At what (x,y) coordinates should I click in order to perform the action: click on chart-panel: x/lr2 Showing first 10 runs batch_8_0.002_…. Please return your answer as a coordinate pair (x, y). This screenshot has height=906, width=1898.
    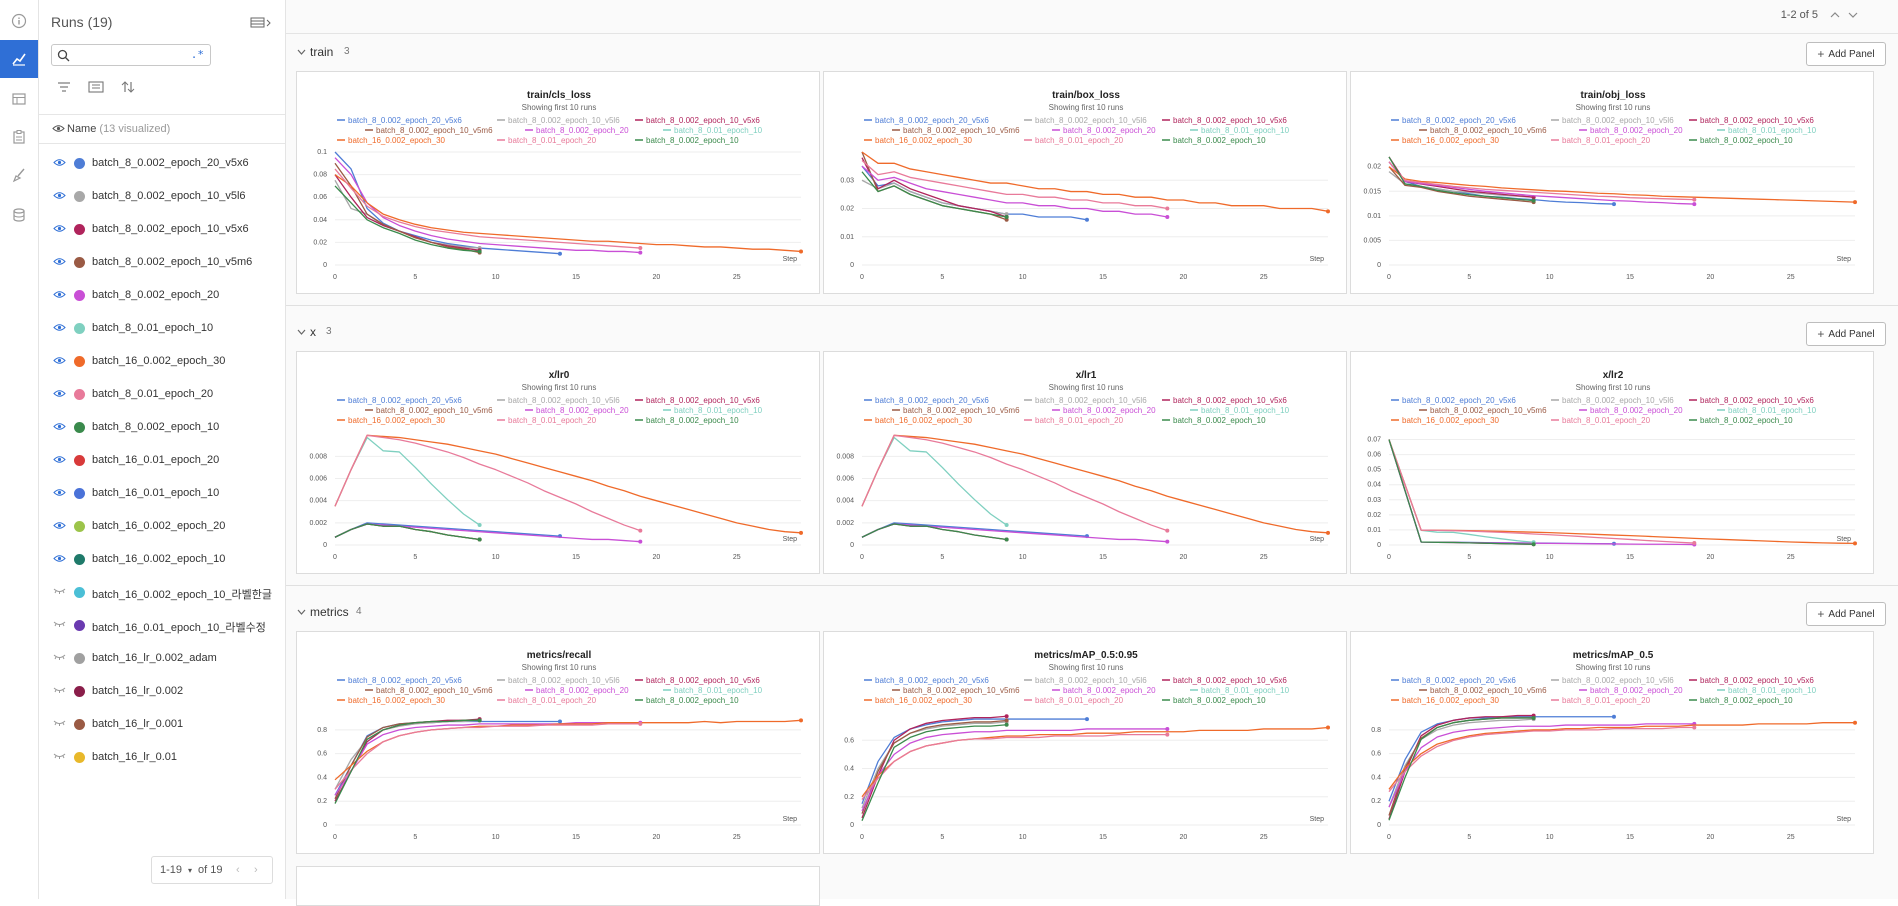
    Looking at the image, I should click on (1612, 462).